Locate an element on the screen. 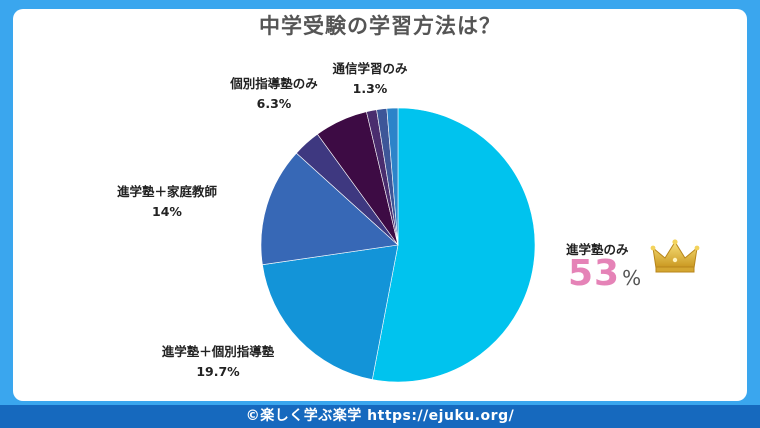  label-shingaku-only-value: 53% is located at coordinates (604, 273).